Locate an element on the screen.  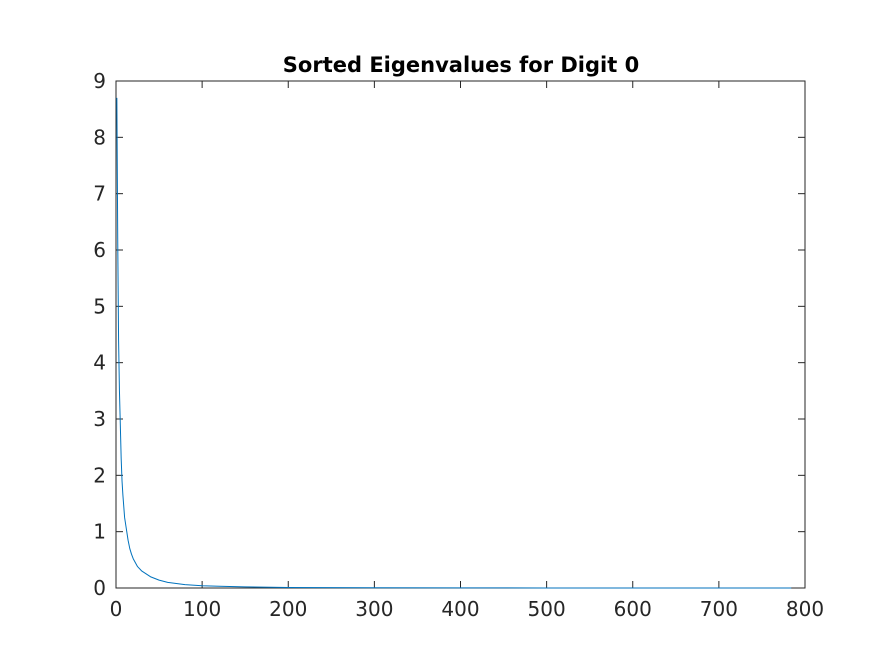
y-tick-label: 3 is located at coordinates (99, 419).